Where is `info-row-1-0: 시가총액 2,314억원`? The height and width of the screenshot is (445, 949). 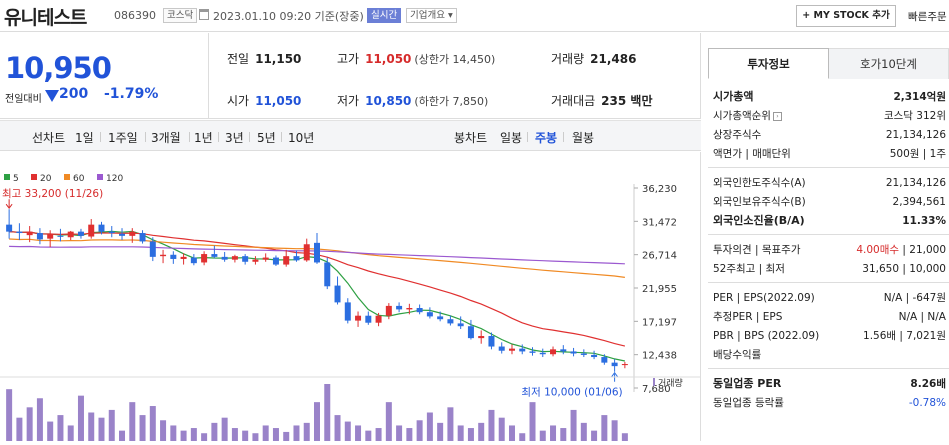
info-row-1-0: 시가총액 2,314억원 is located at coordinates (829, 97).